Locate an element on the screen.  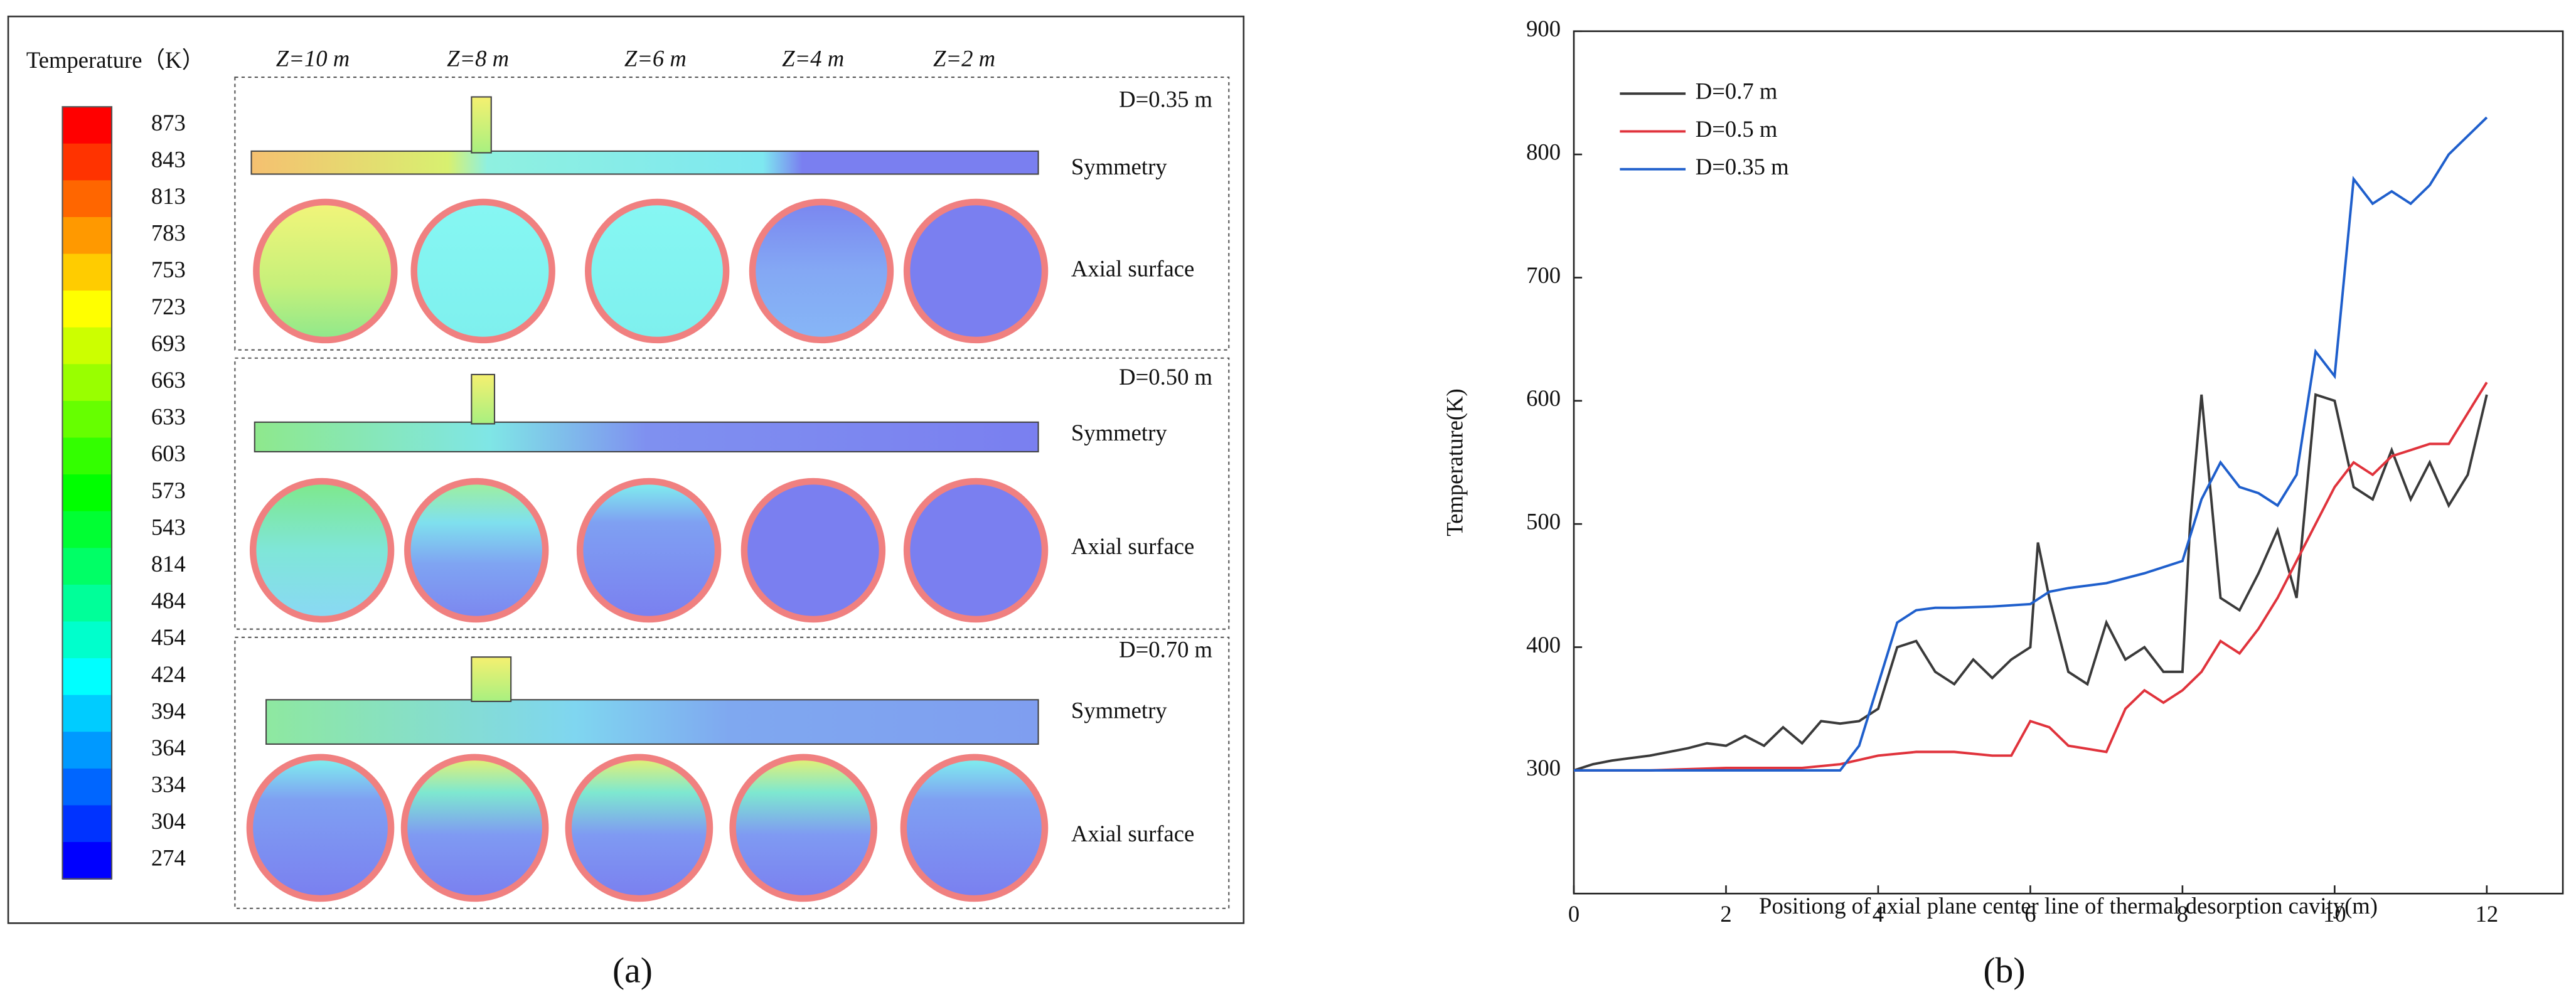
y-tick-label: 300 is located at coordinates (1543, 768).